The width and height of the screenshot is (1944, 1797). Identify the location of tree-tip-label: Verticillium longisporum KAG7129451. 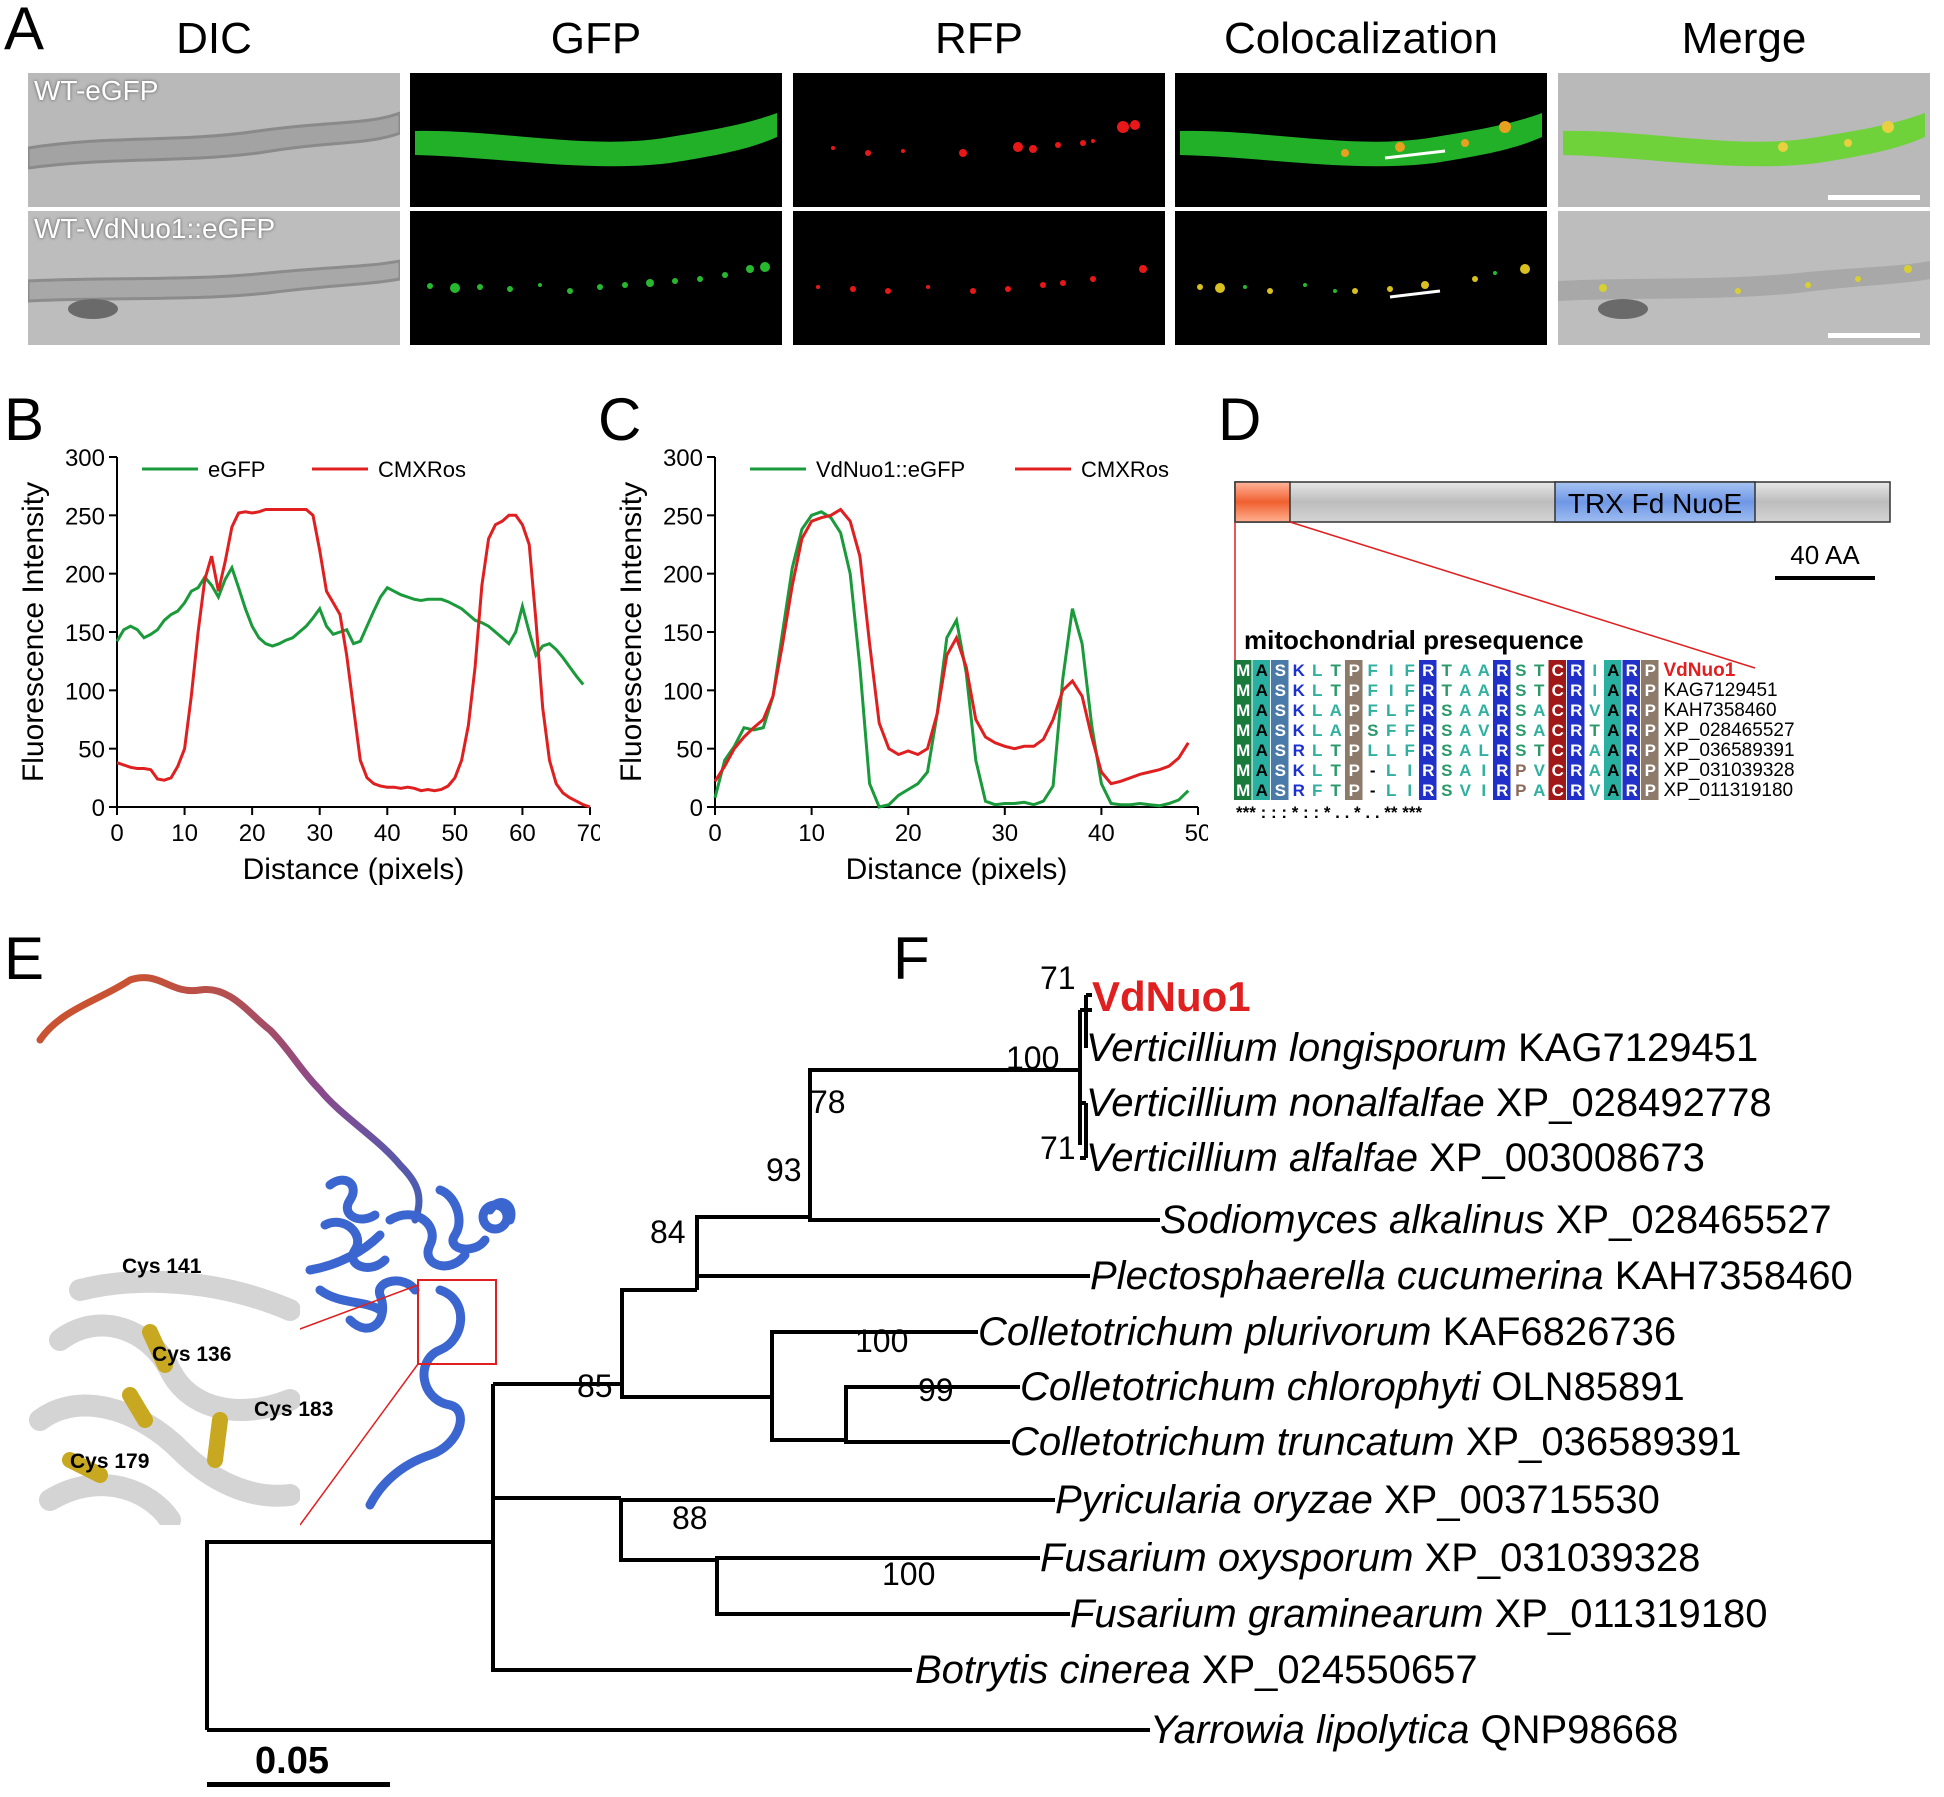
(1422, 1048).